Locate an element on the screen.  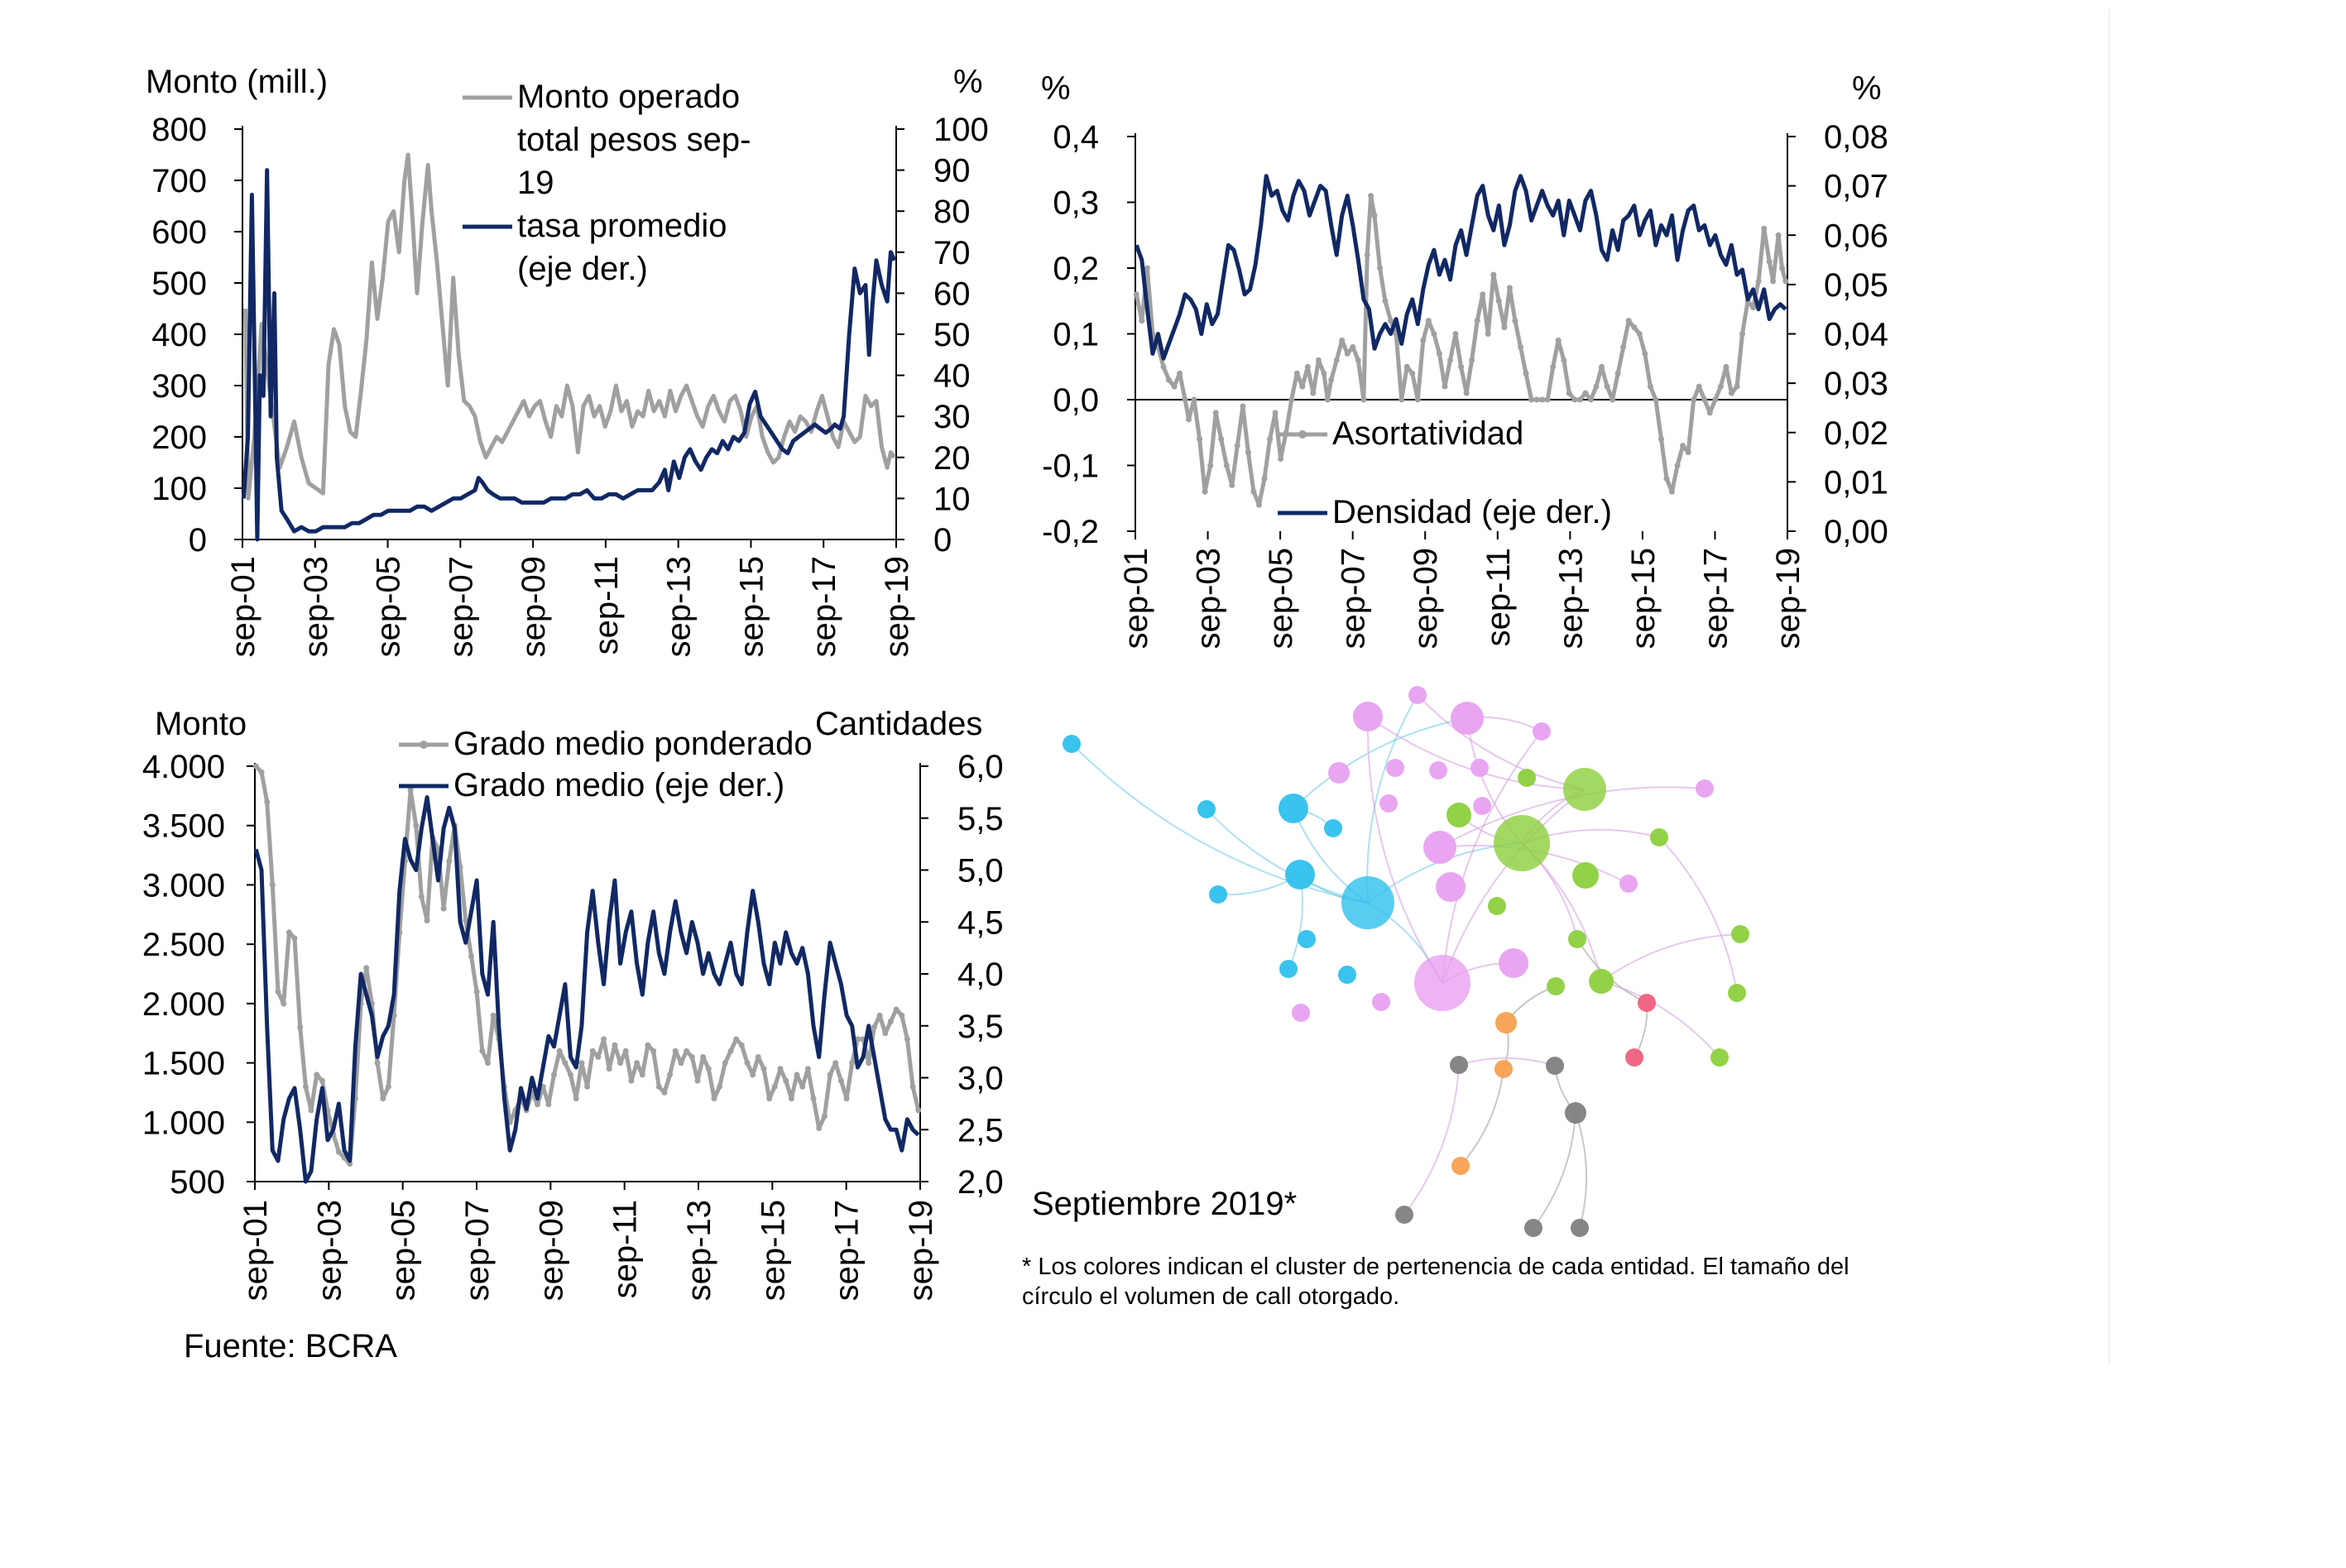
left-axis-title: Monto (mill.) is located at coordinates (237, 82).